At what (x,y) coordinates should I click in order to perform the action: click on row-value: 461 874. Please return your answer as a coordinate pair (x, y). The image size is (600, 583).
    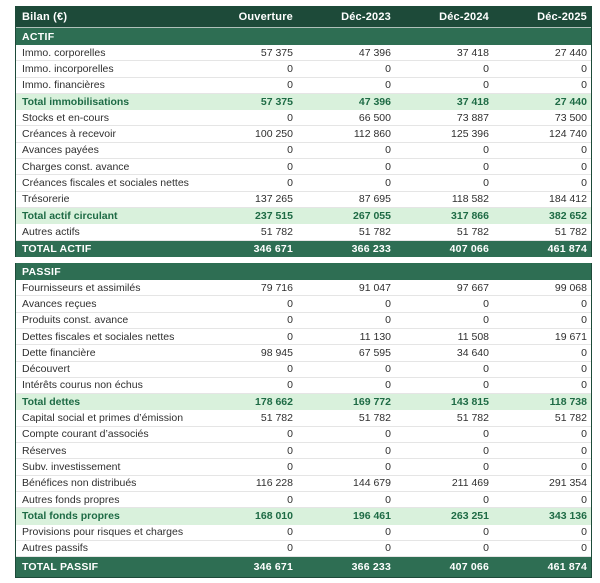
    Looking at the image, I should click on (567, 567).